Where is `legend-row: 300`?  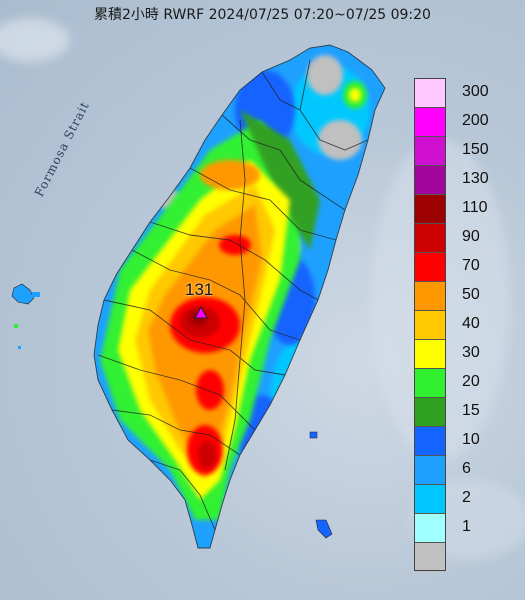
legend-row: 300 is located at coordinates (461, 93).